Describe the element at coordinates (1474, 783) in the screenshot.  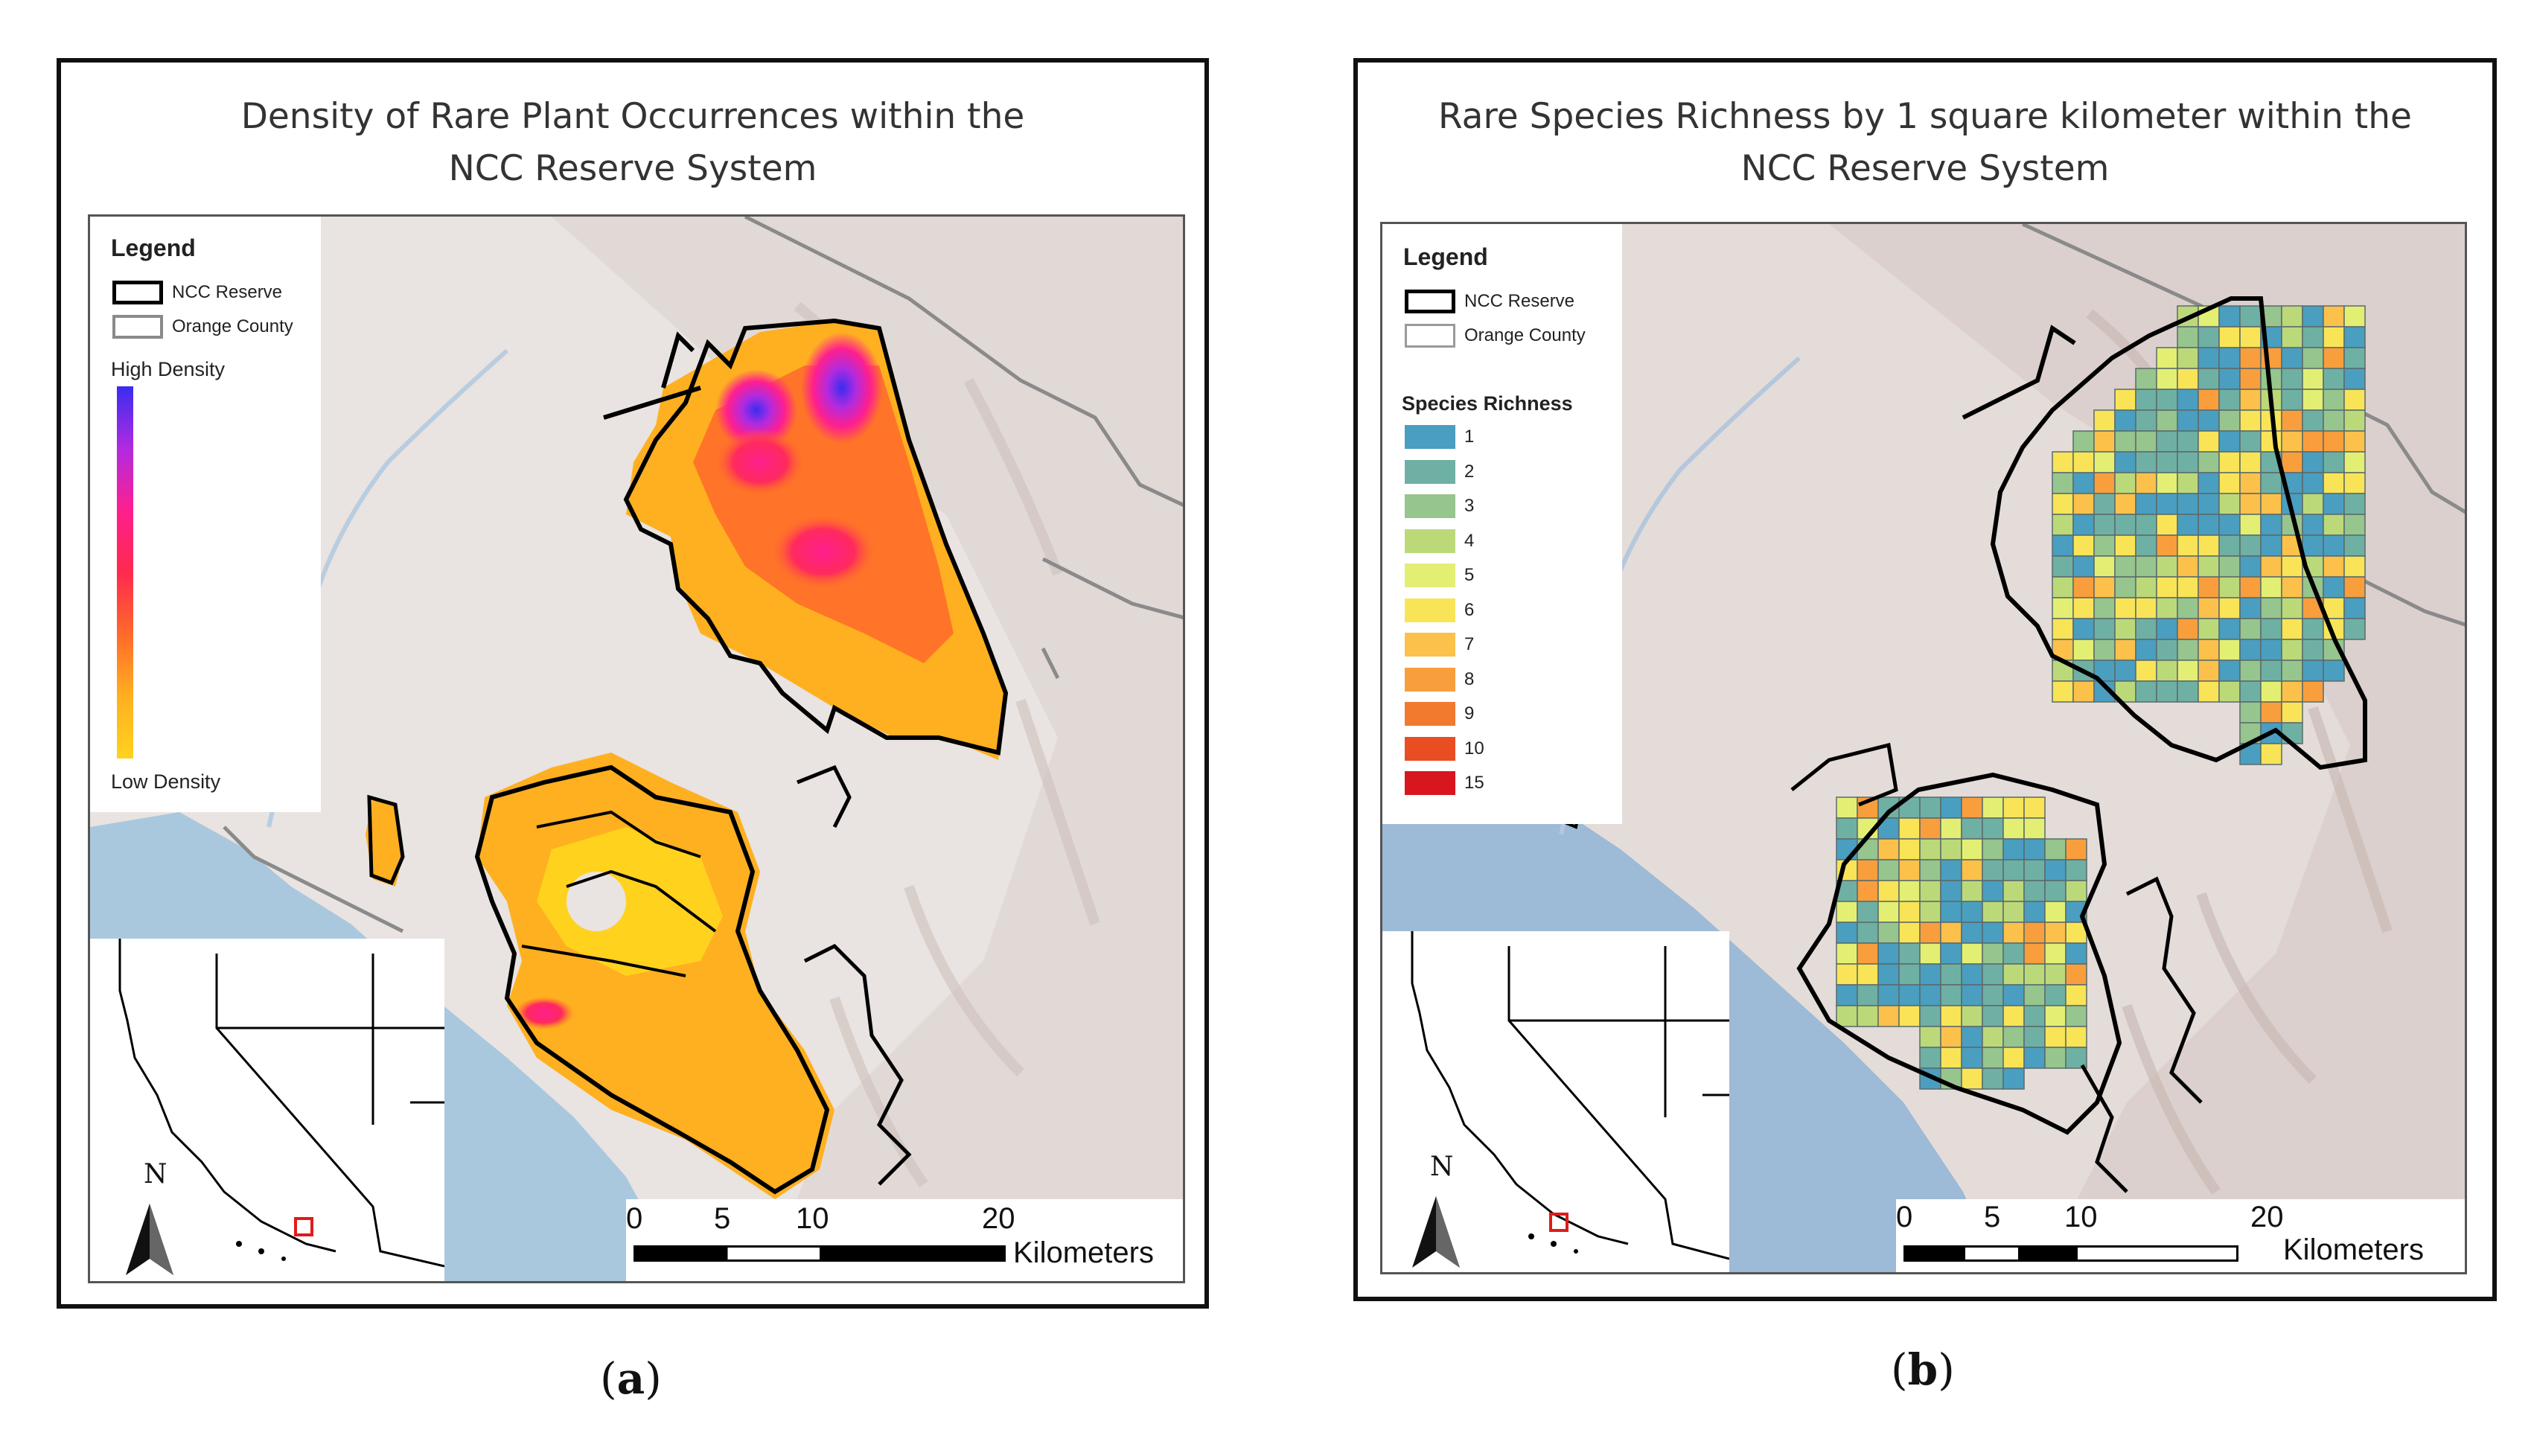
I see `legend-class-label-15: 15` at that location.